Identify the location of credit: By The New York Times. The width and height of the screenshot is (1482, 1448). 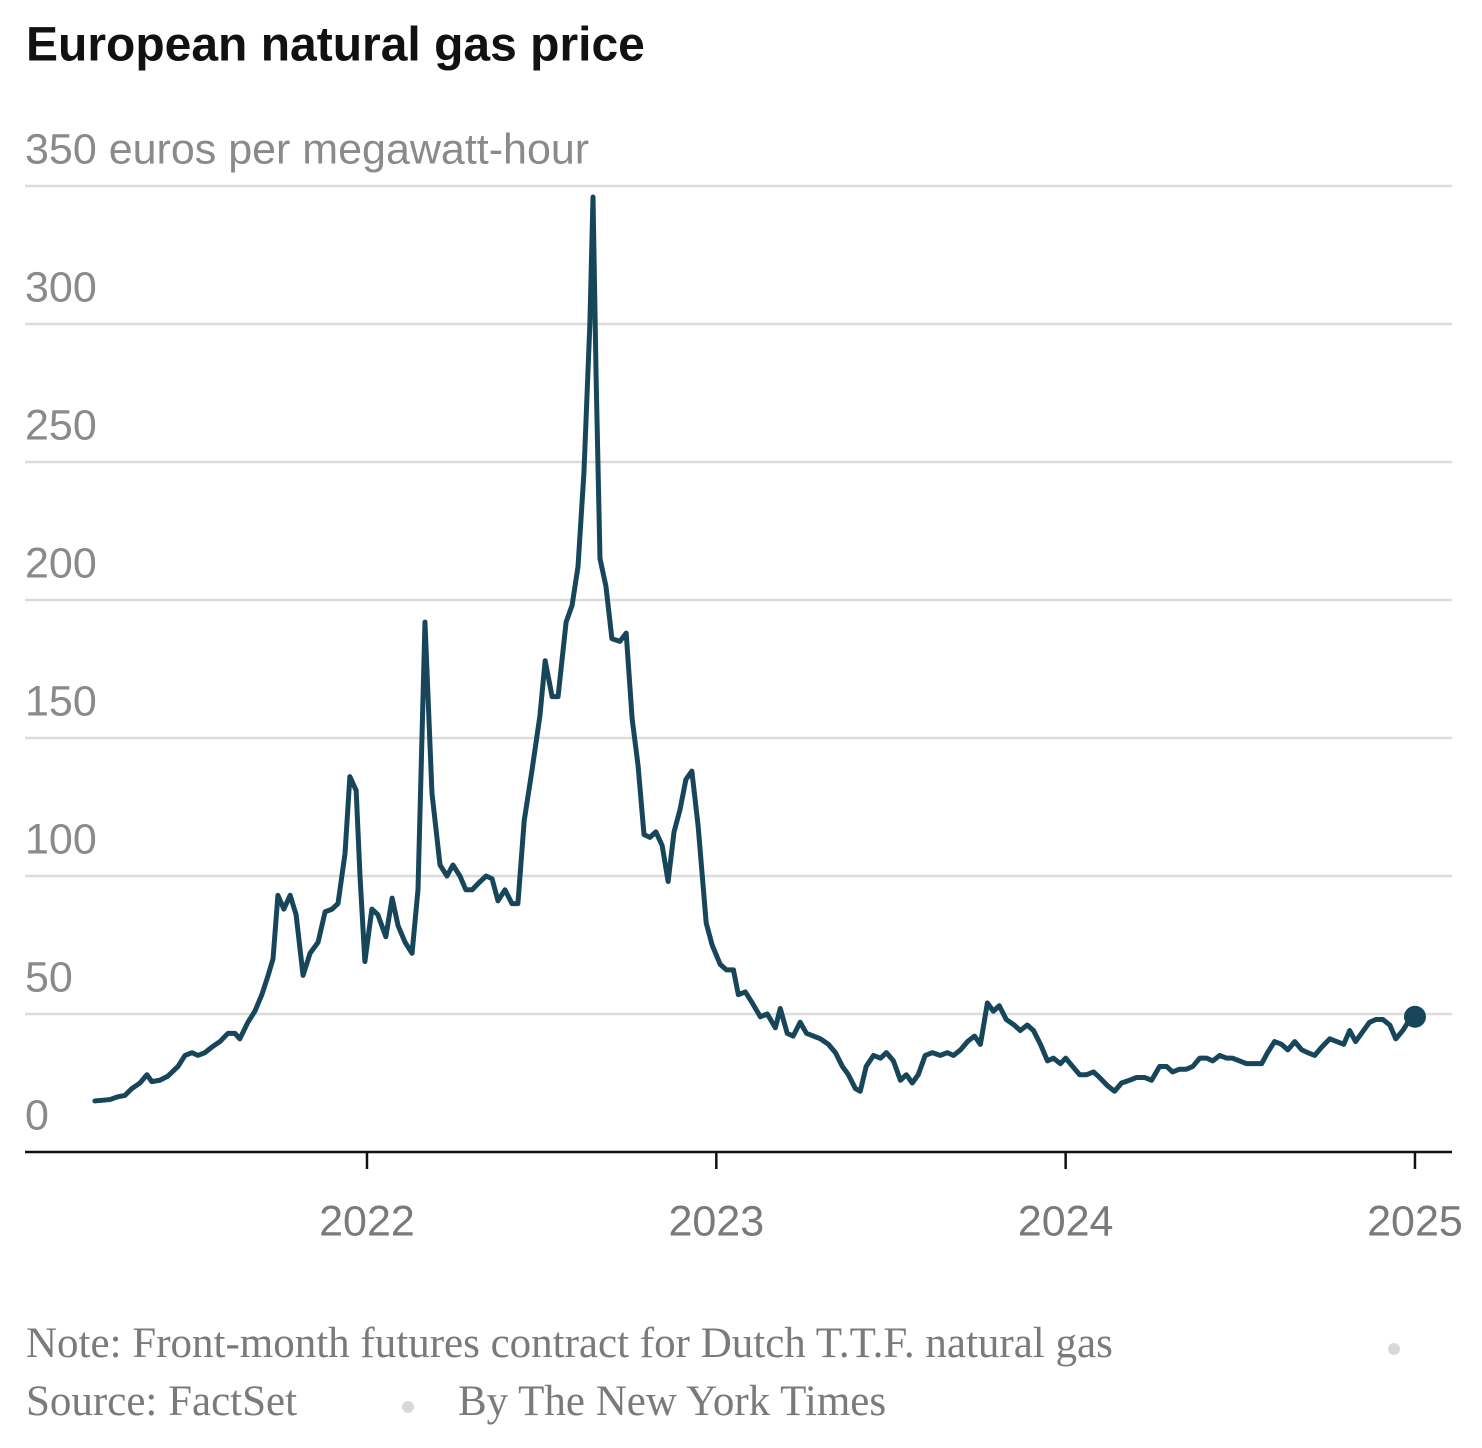
(672, 1401).